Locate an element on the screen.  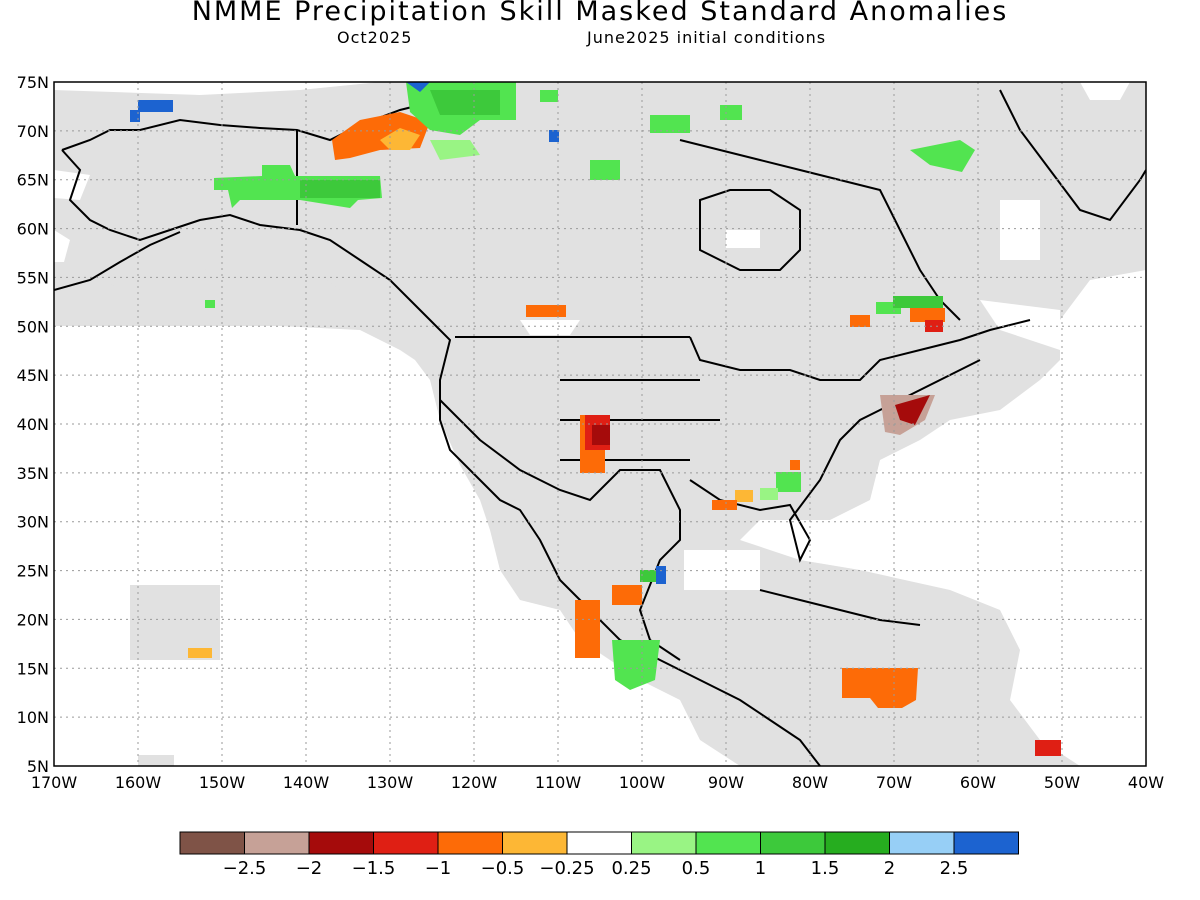
lat-tick-label: 20N is located at coordinates (33, 619).